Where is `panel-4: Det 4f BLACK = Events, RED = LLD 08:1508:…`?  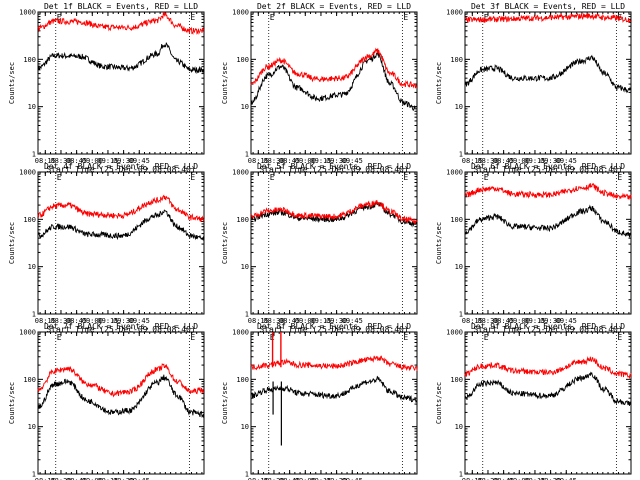
panel-4: Det 4f BLACK = Events, RED = LLD 08:1508:… is located at coordinates (106, 248).